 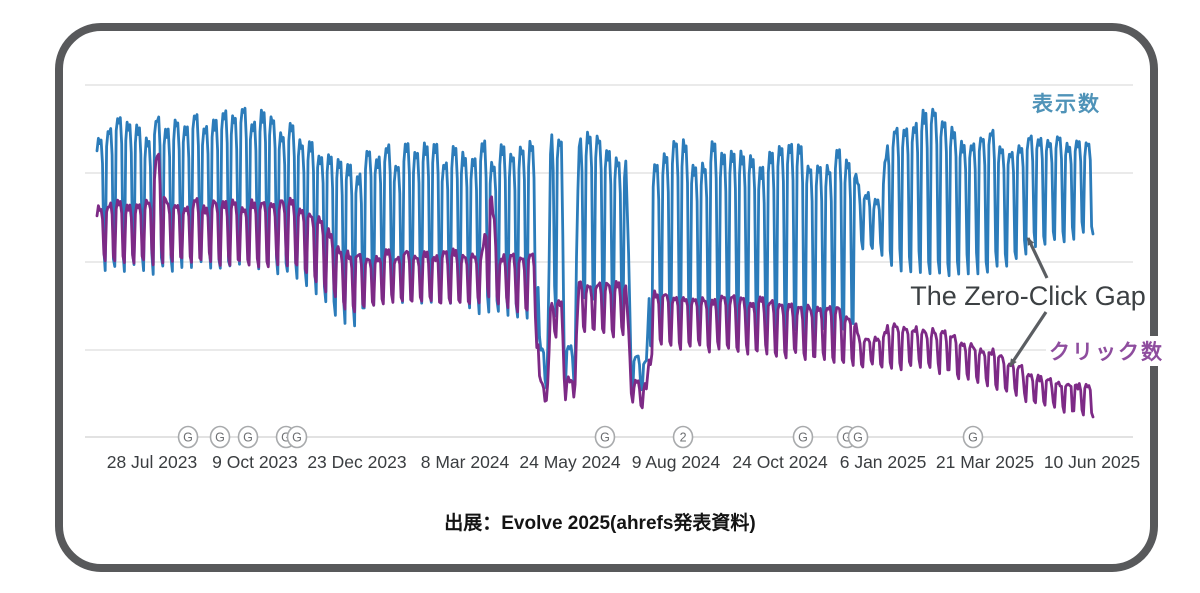 What do you see at coordinates (570, 462) in the screenshot?
I see `x-axis-tick-label: 24 May 2024` at bounding box center [570, 462].